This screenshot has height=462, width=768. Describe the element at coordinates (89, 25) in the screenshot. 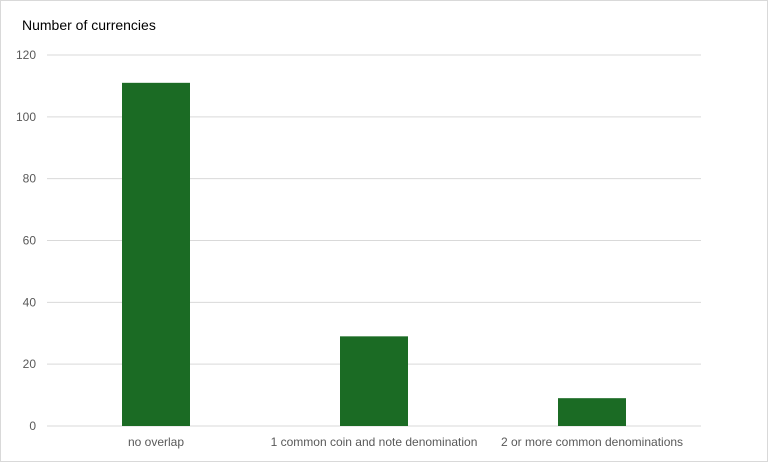

I see `y-axis-title: Number of currencies` at that location.